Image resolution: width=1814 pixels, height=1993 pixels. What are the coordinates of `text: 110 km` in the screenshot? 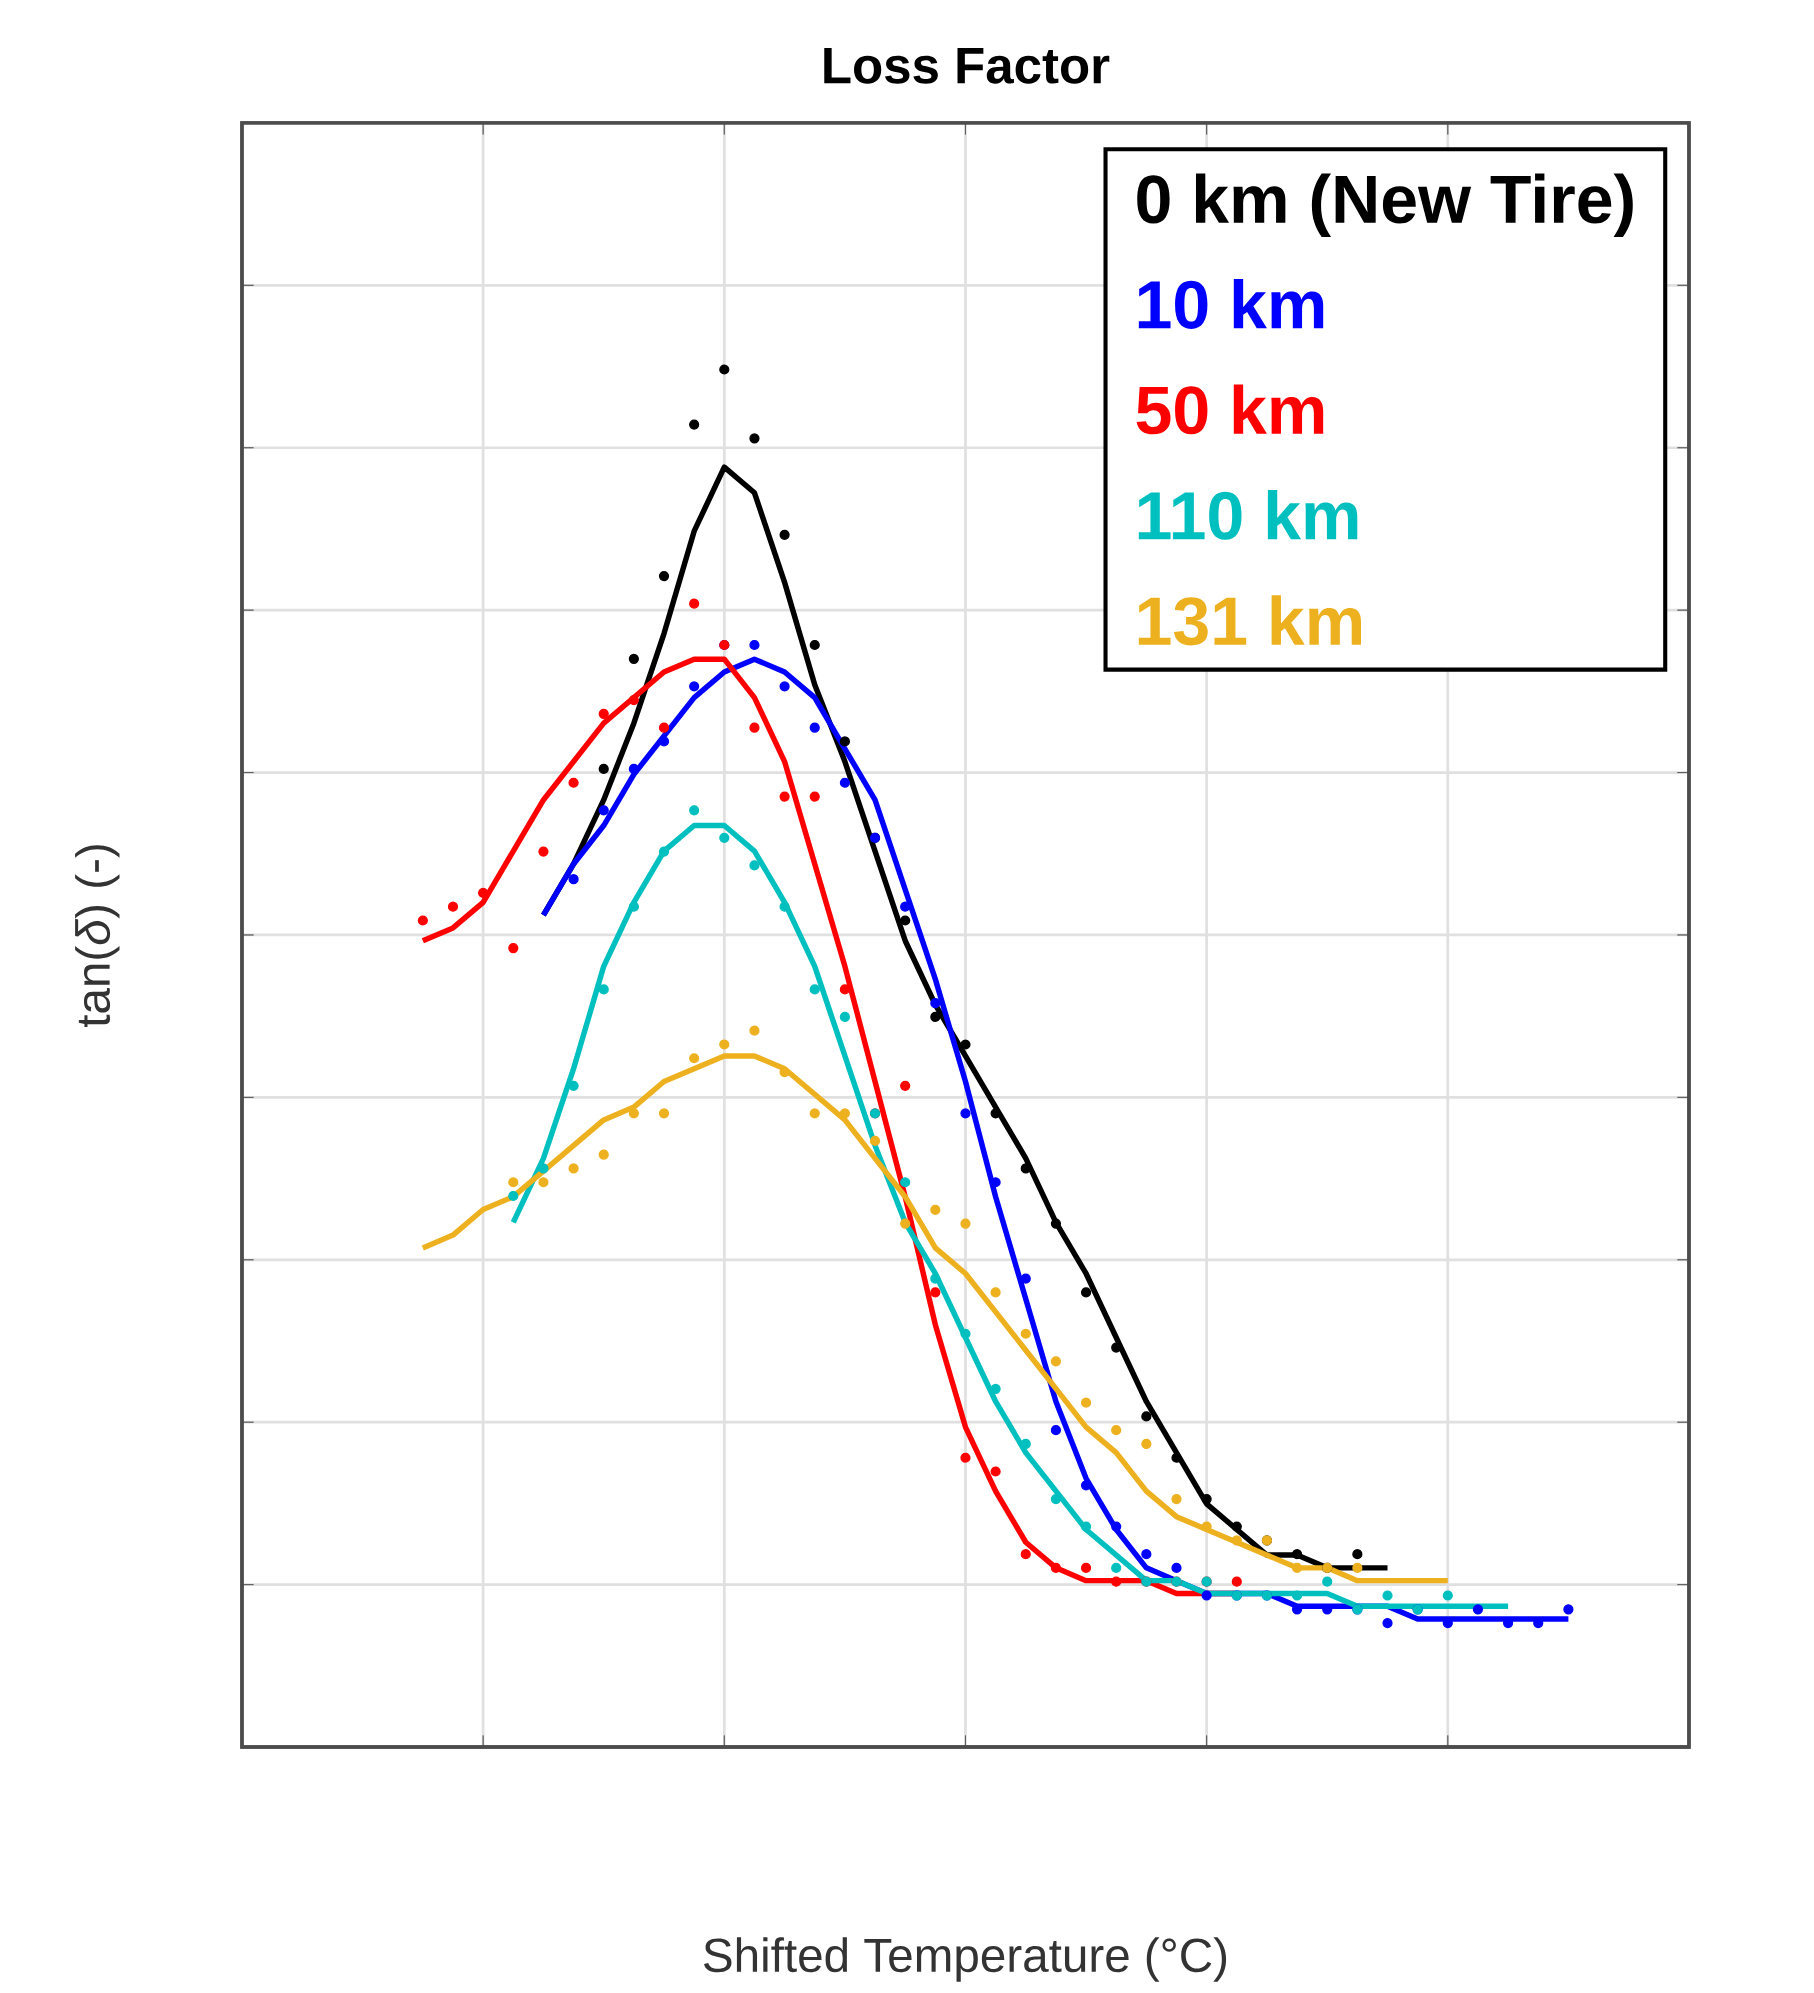 It's located at (1248, 514).